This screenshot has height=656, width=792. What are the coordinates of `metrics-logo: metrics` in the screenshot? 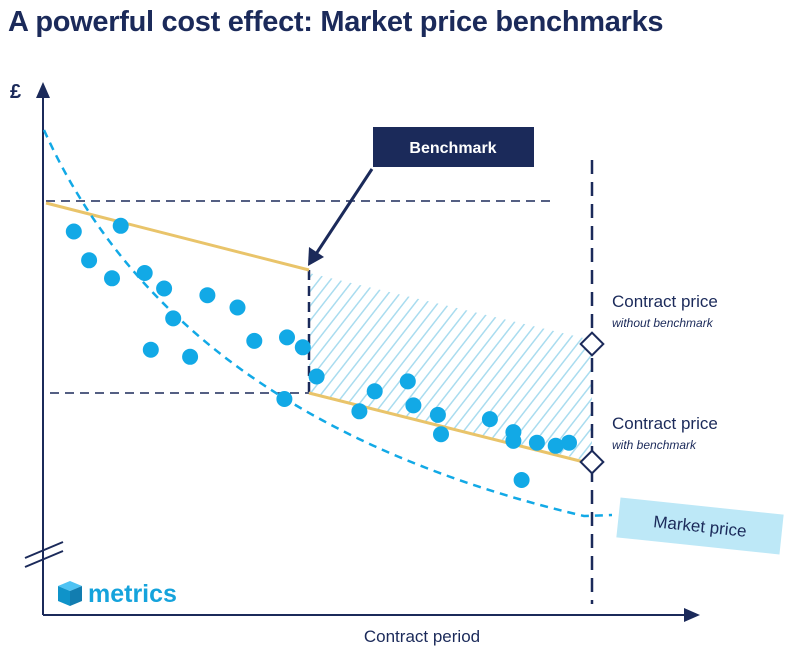 It's located at (117, 594).